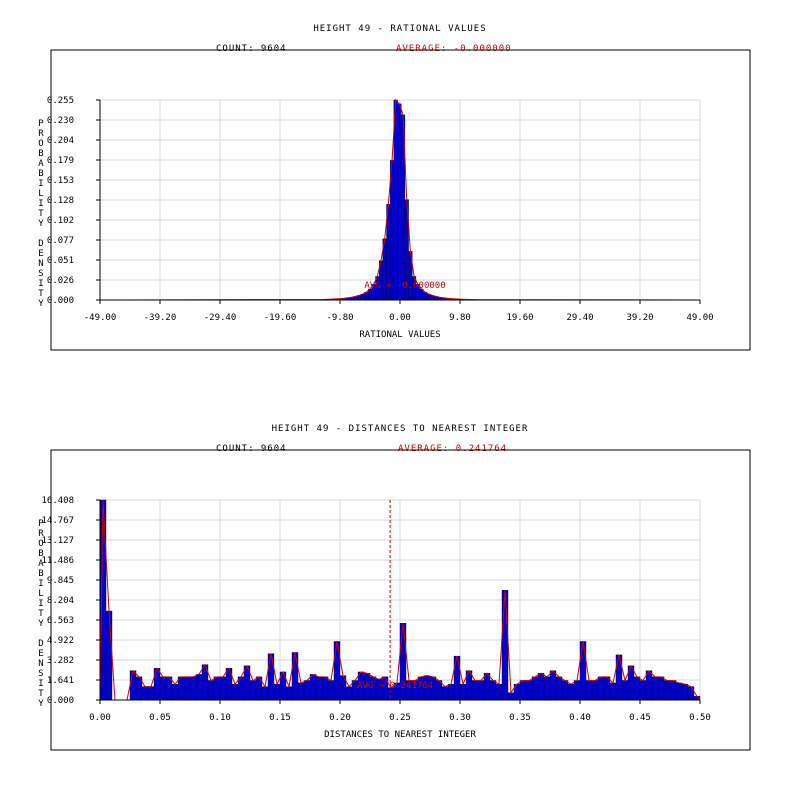  Describe the element at coordinates (340, 718) in the screenshot. I see `chart2-x-tick-label: 0.20` at that location.